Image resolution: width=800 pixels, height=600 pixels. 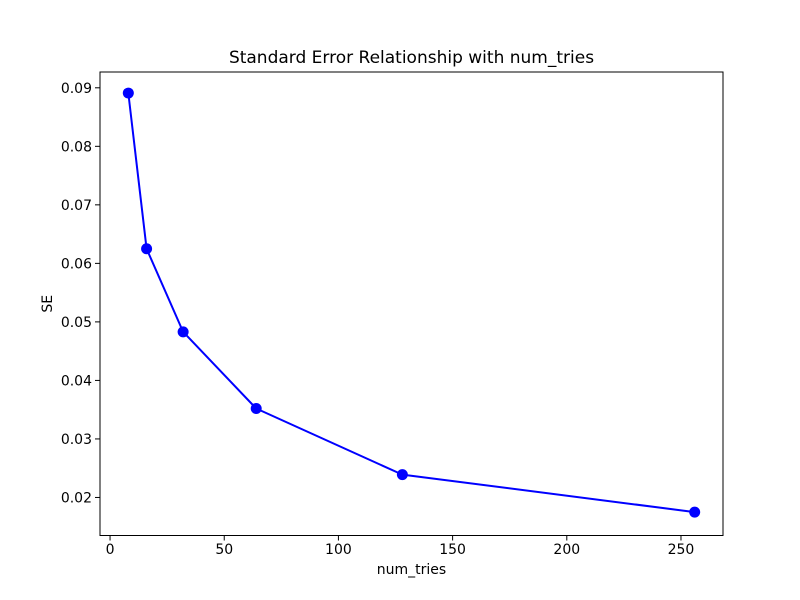 I want to click on x-tick-label: 0, so click(x=110, y=550).